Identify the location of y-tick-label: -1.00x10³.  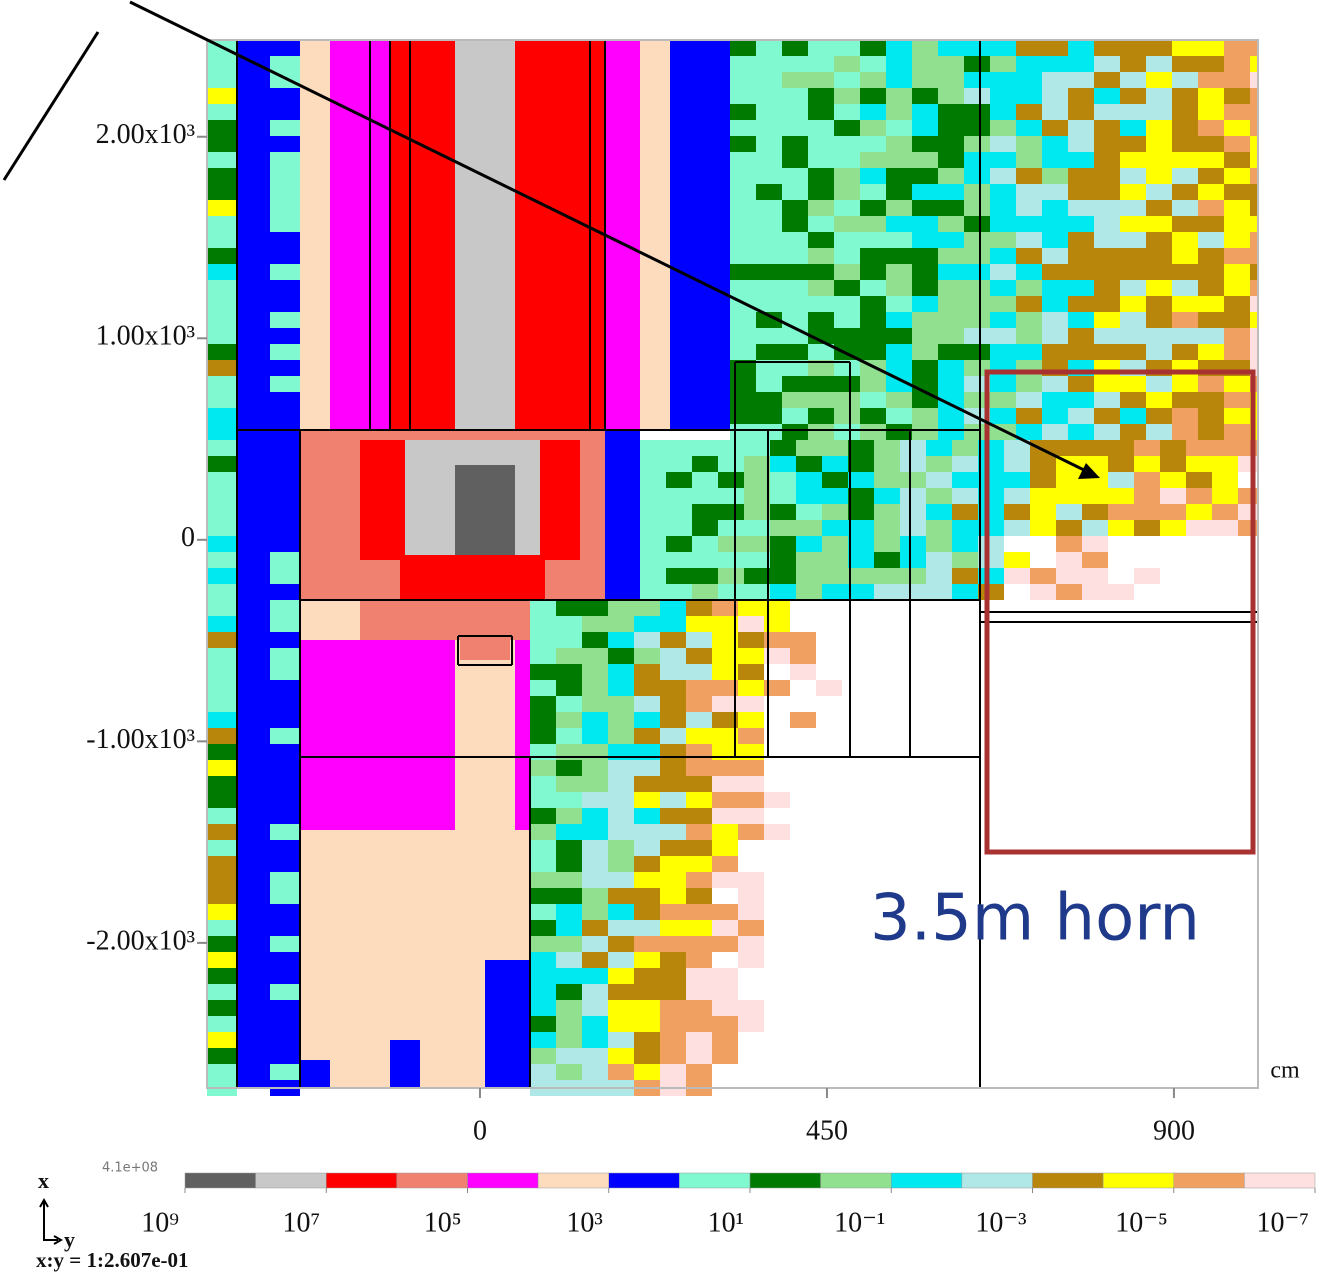
(140, 739).